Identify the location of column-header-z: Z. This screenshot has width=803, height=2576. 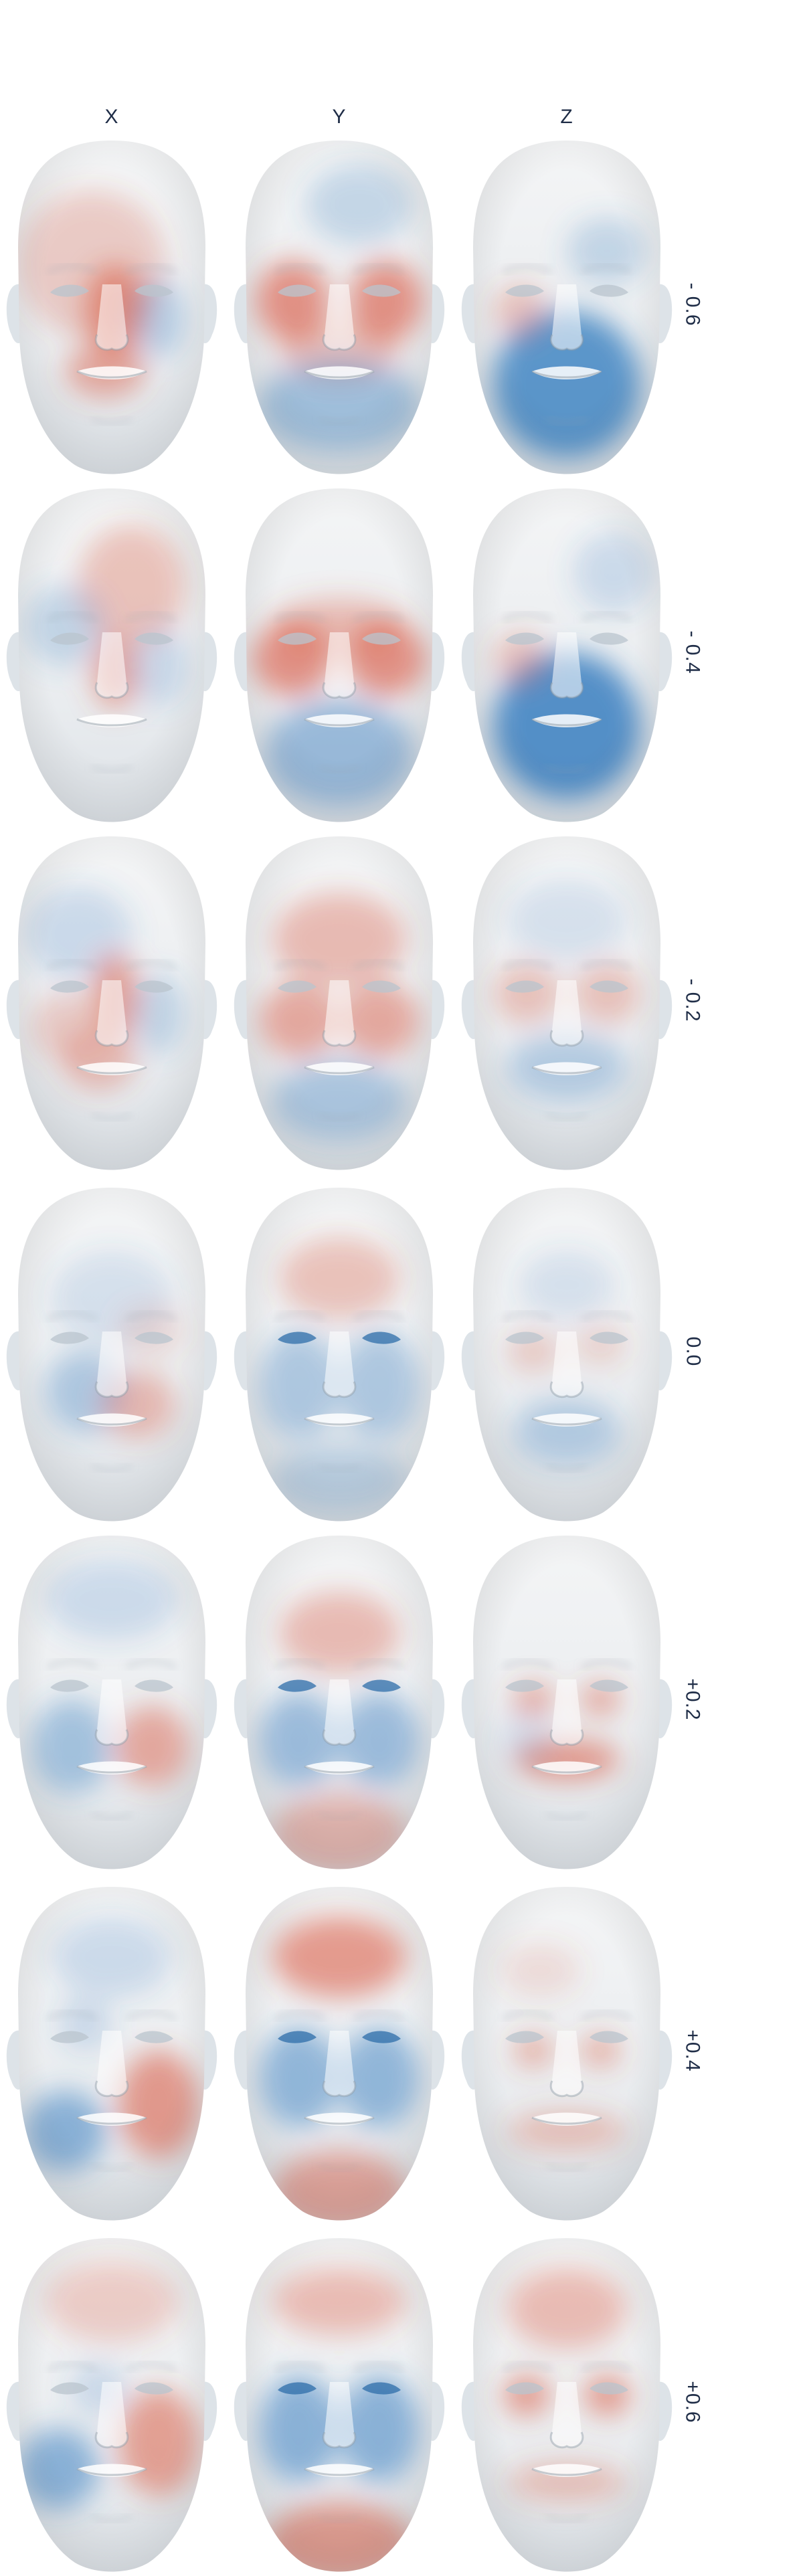
(566, 117).